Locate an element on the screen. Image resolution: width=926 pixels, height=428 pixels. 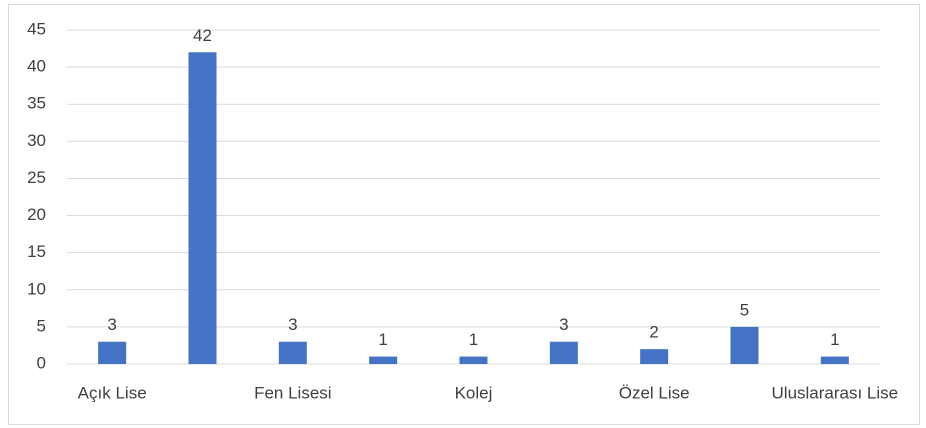
y-tick-label: 5 is located at coordinates (41, 325).